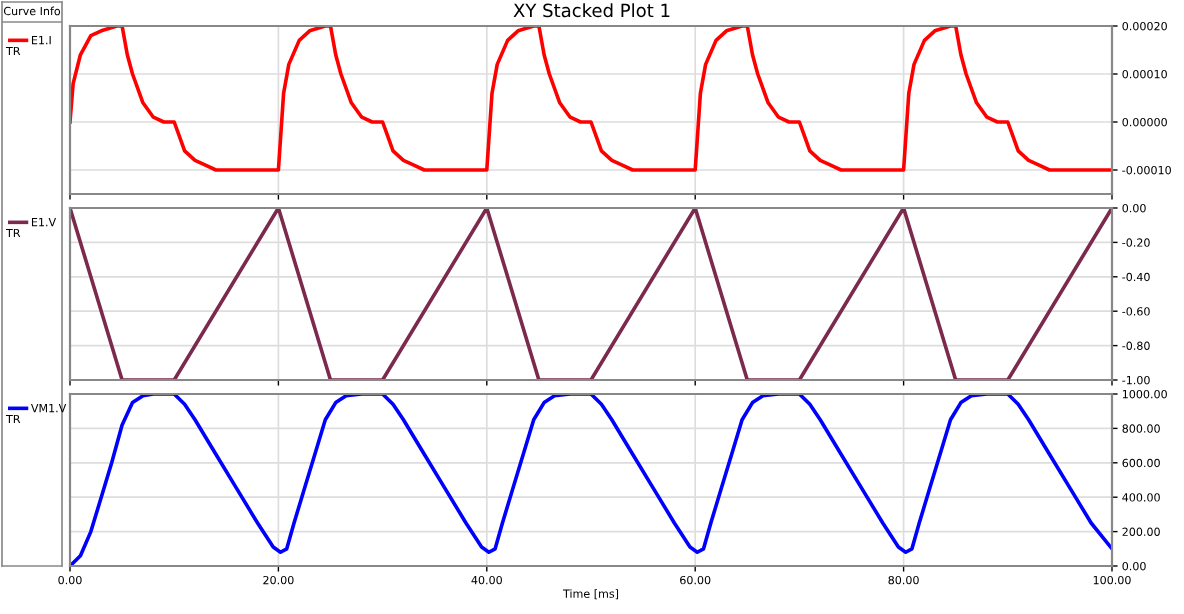 This screenshot has width=1184, height=614. What do you see at coordinates (591, 10) in the screenshot?
I see `chart-title: XY Stacked Plot 1` at bounding box center [591, 10].